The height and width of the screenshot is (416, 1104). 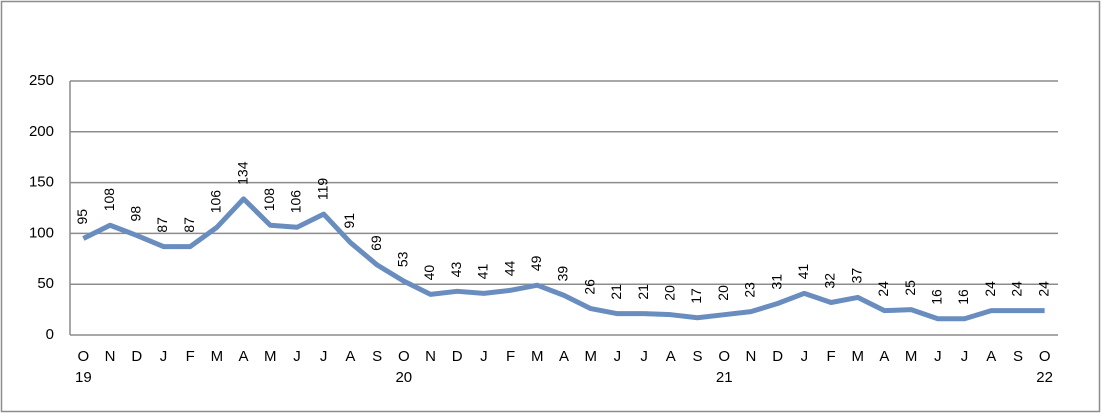 What do you see at coordinates (402, 259) in the screenshot?
I see `data-label: 53` at bounding box center [402, 259].